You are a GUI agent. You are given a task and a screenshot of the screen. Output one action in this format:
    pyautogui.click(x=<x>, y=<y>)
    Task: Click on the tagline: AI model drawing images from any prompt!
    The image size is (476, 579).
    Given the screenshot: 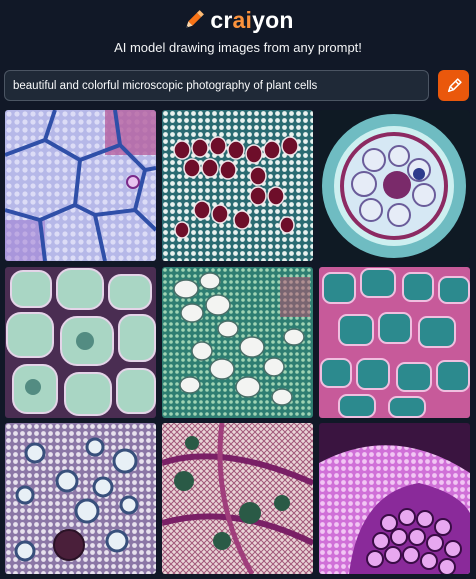 What is the action you would take?
    pyautogui.click(x=238, y=47)
    